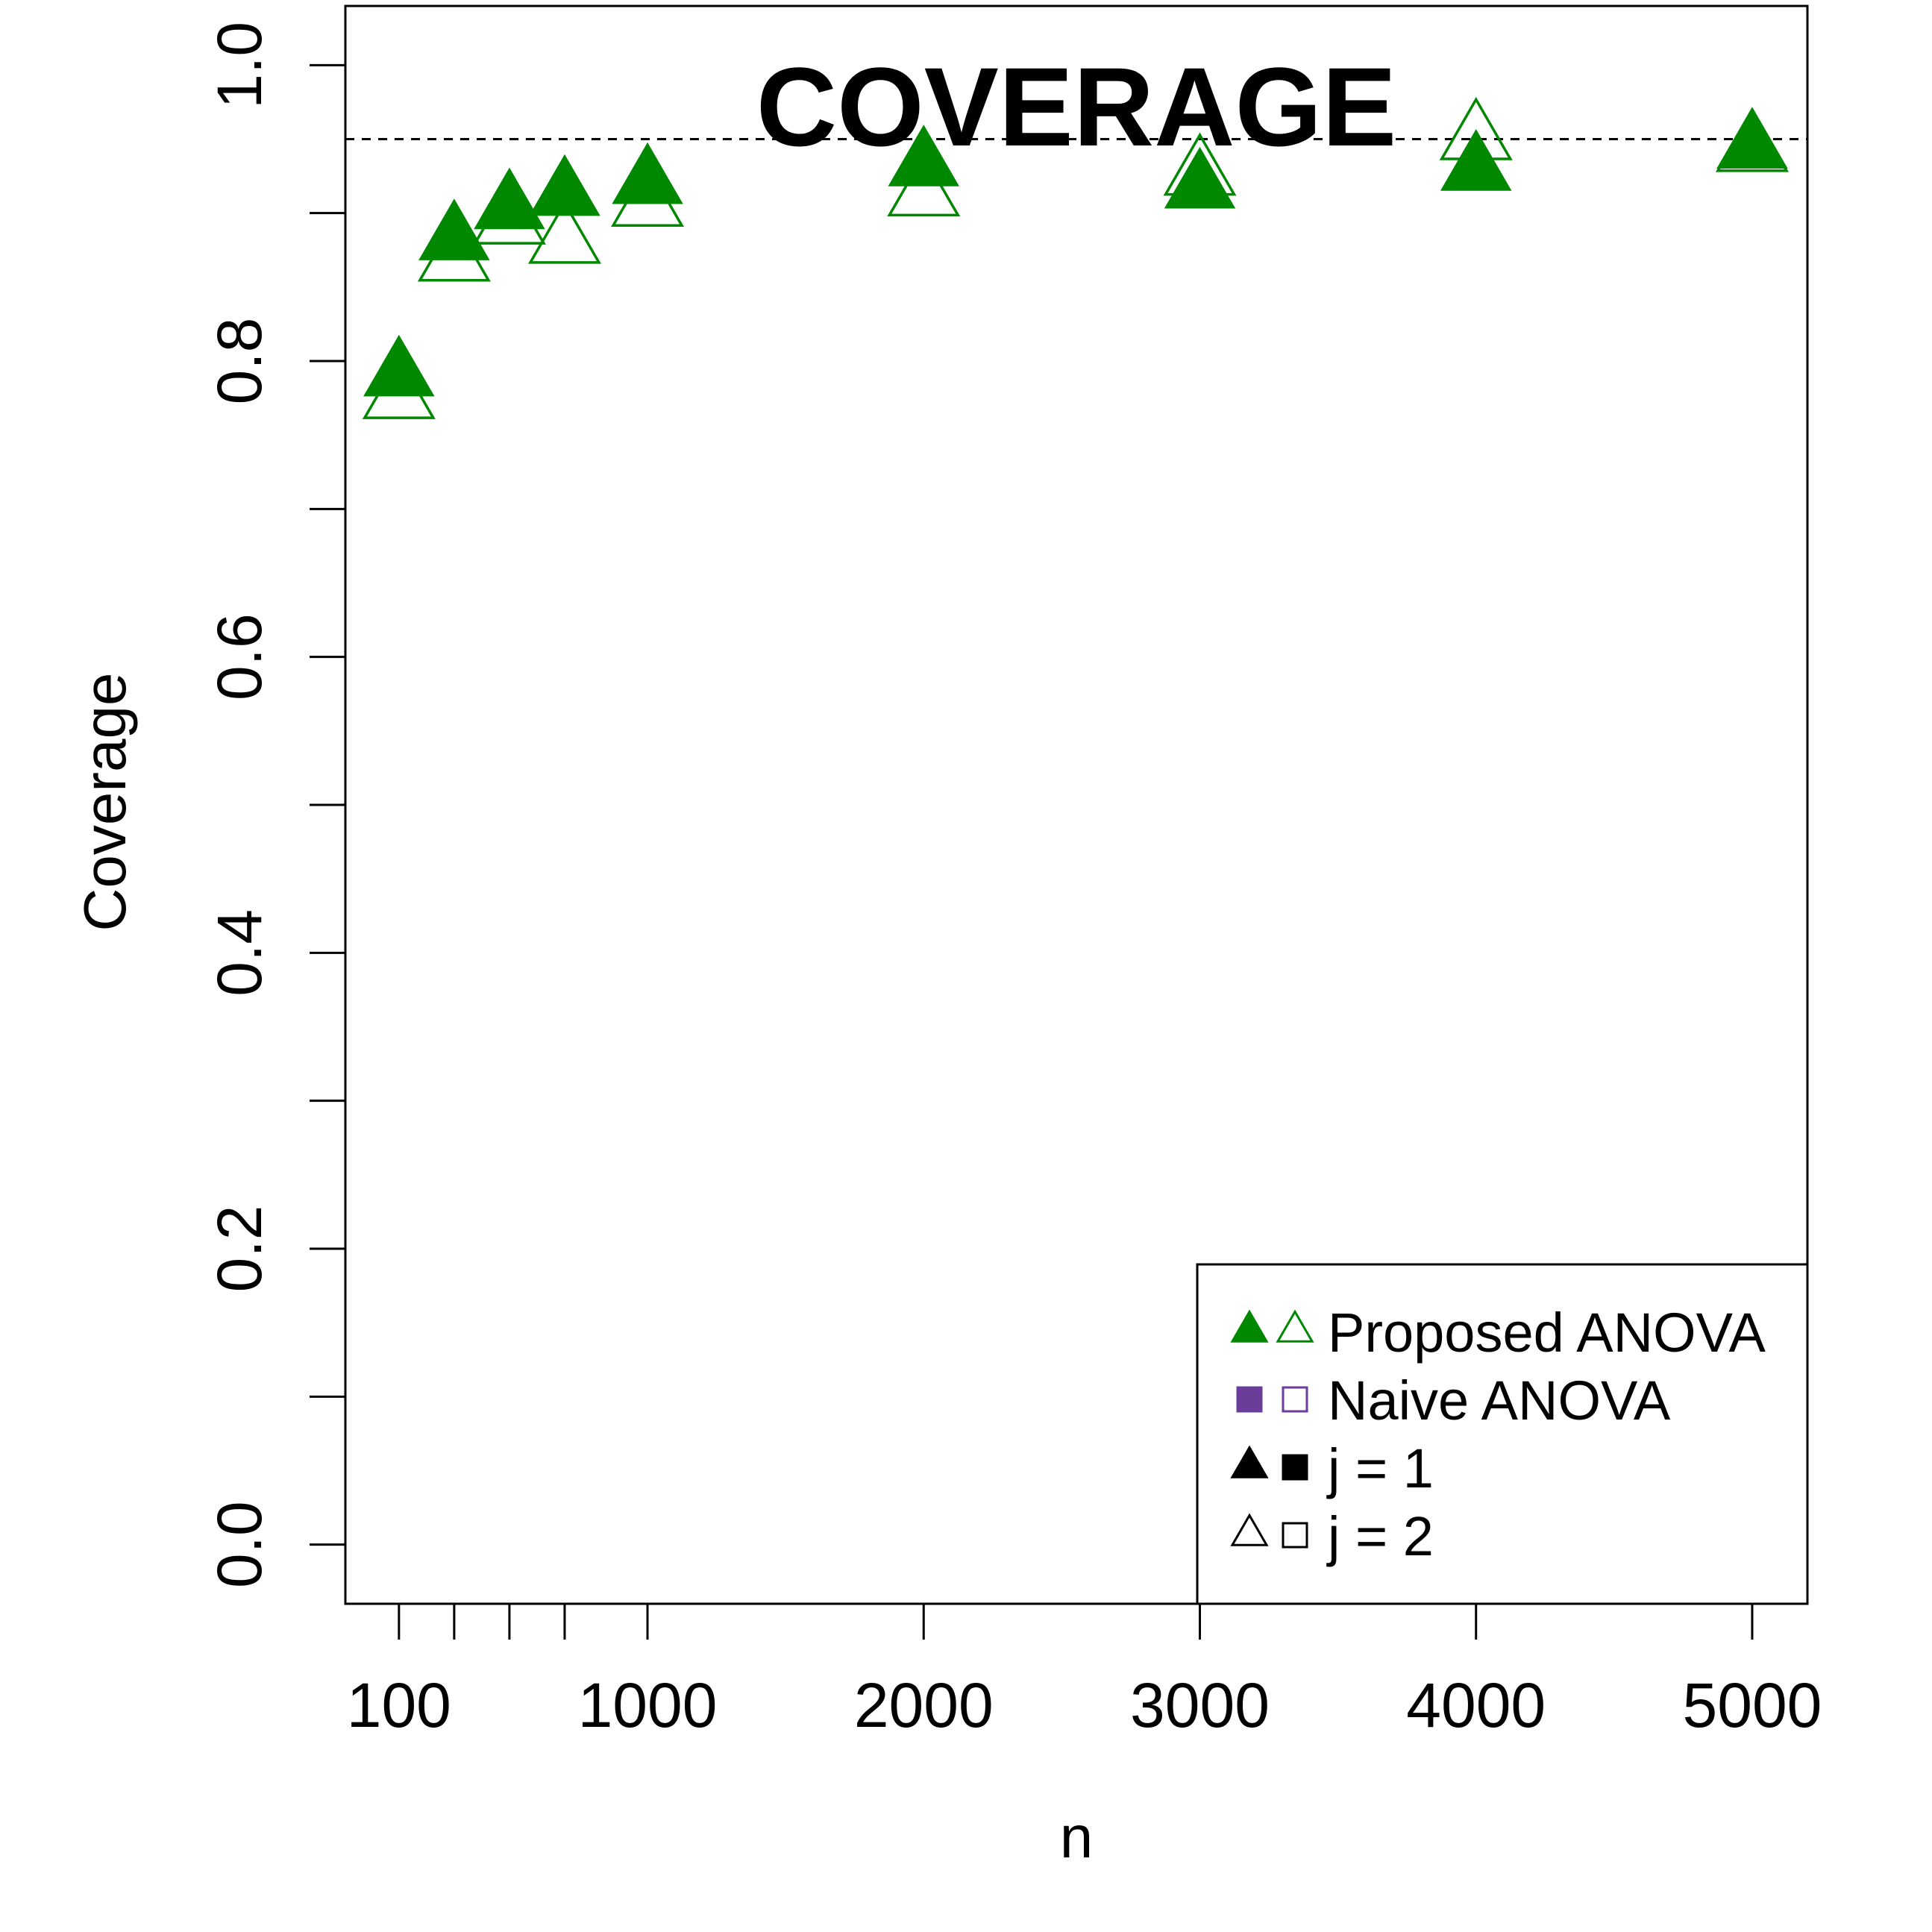  I want to click on y-tick-label: 0.4, so click(239, 953).